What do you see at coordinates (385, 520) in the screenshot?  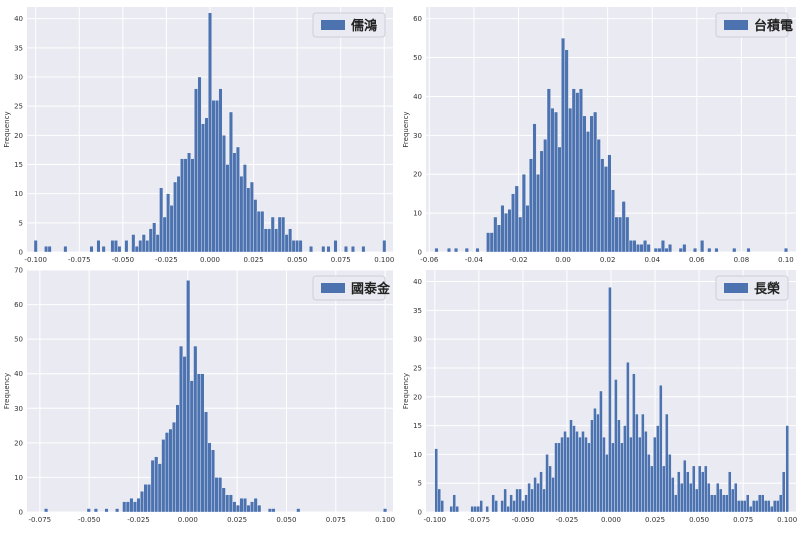 I see `x-tick-label: 0.100` at bounding box center [385, 520].